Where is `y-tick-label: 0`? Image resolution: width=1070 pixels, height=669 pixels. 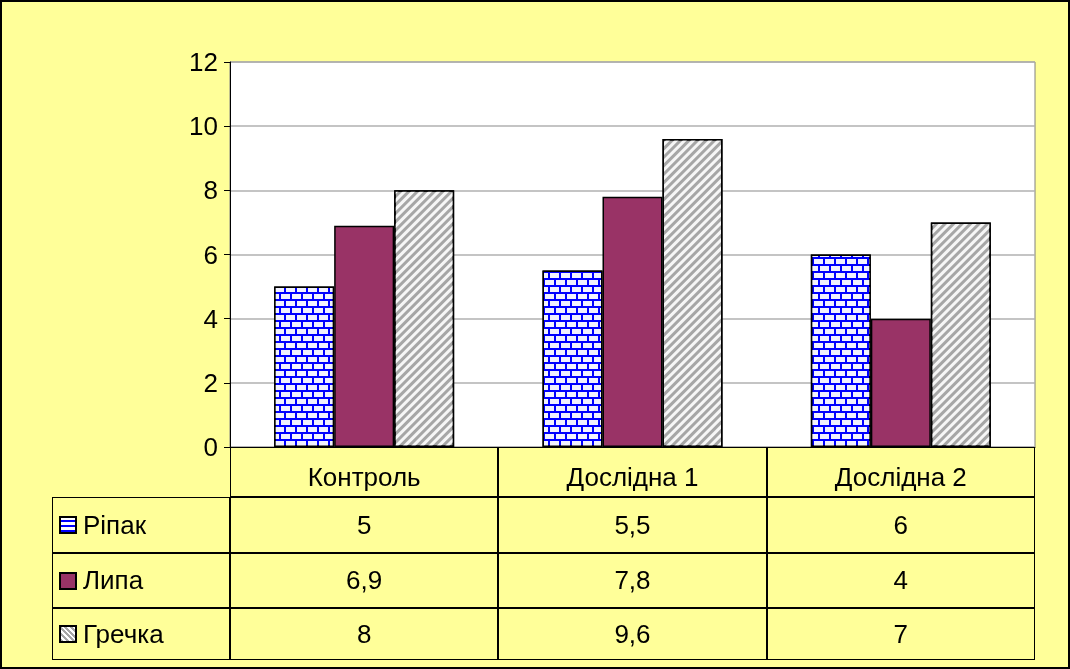 y-tick-label: 0 is located at coordinates (210, 447).